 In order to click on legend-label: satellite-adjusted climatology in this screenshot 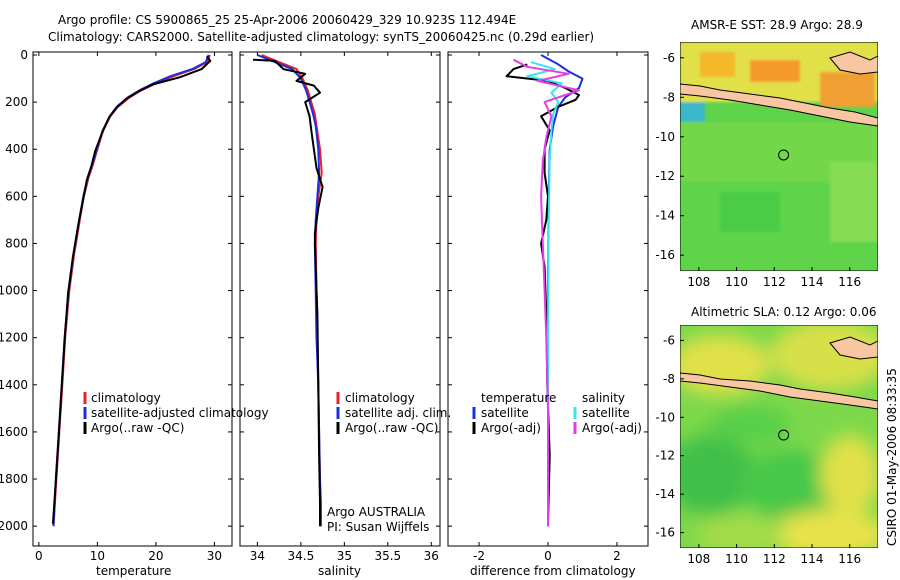, I will do `click(180, 413)`.